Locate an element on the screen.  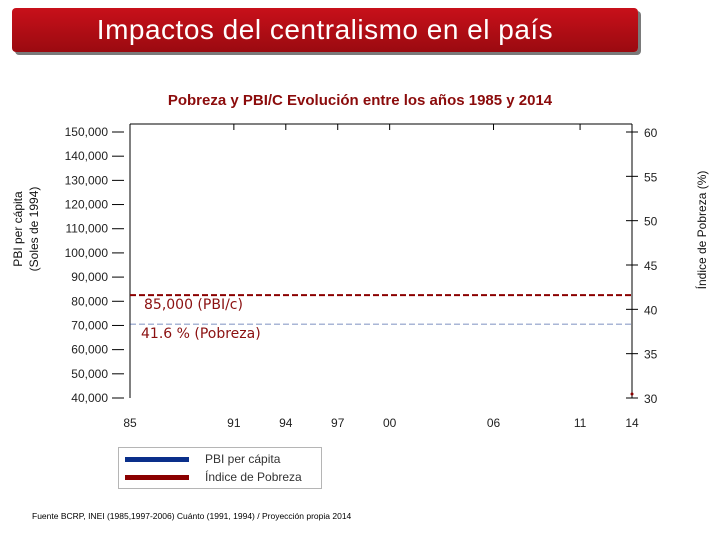
slide-title: Impactos del centralismo en el país is located at coordinates (325, 29).